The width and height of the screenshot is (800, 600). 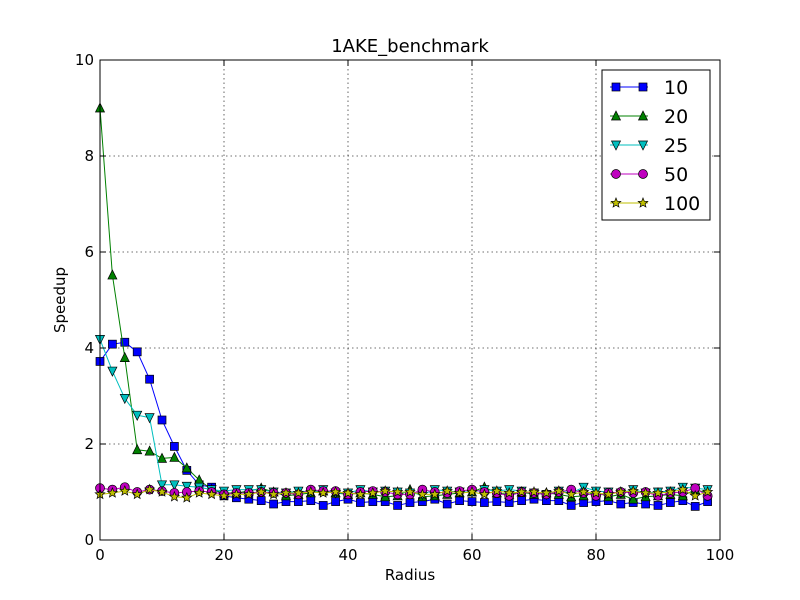 I want to click on x-tick-label: 0, so click(x=100, y=555).